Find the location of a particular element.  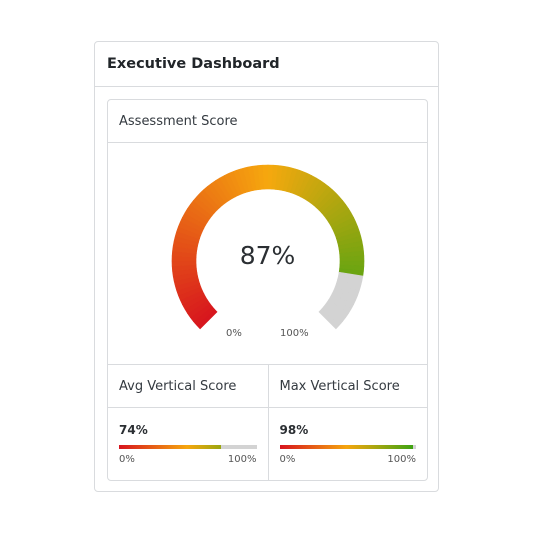

max-vertical-bar is located at coordinates (347, 447).